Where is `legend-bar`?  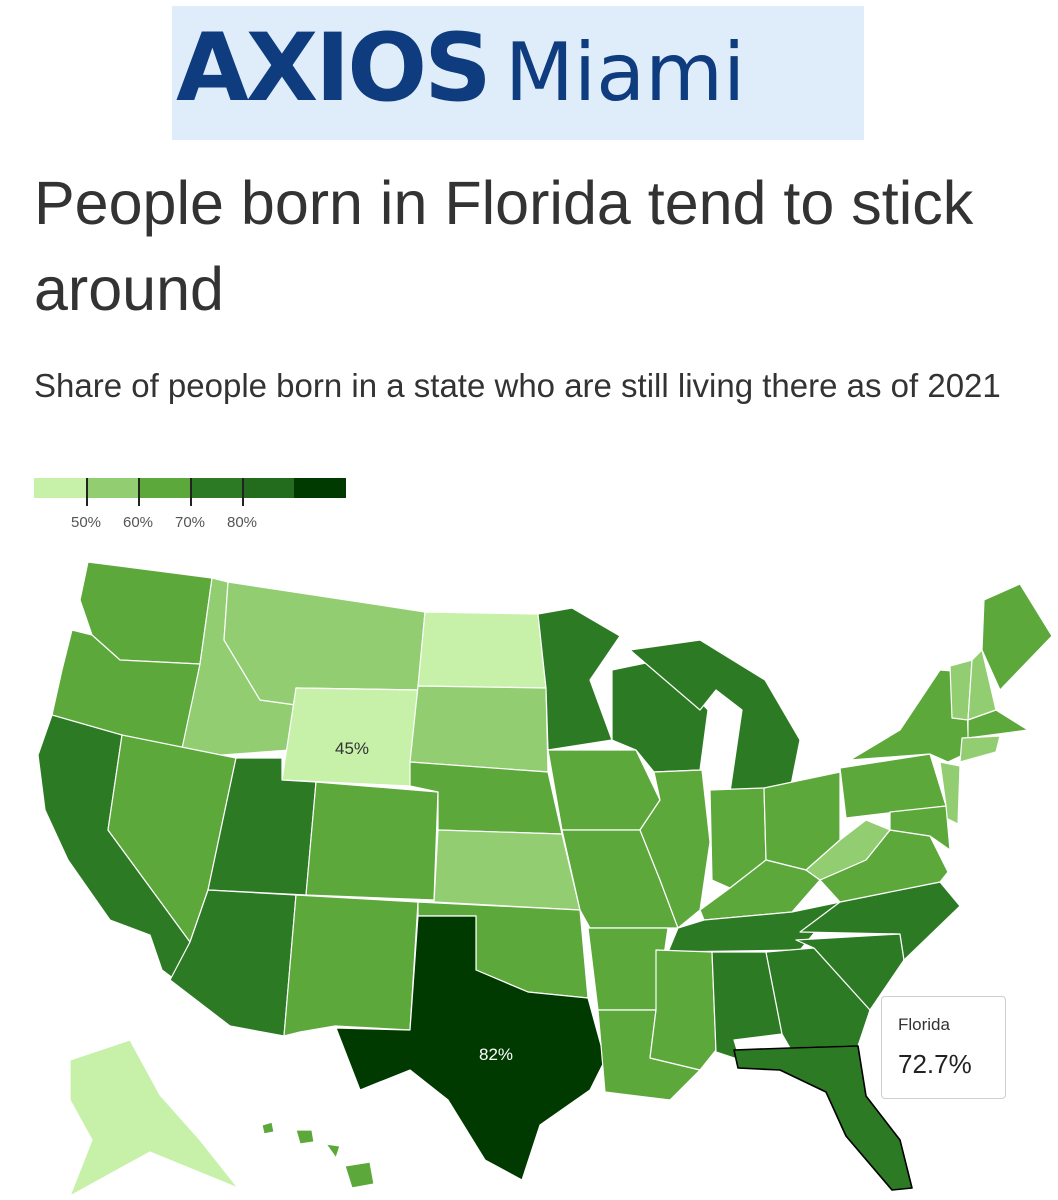 legend-bar is located at coordinates (190, 492).